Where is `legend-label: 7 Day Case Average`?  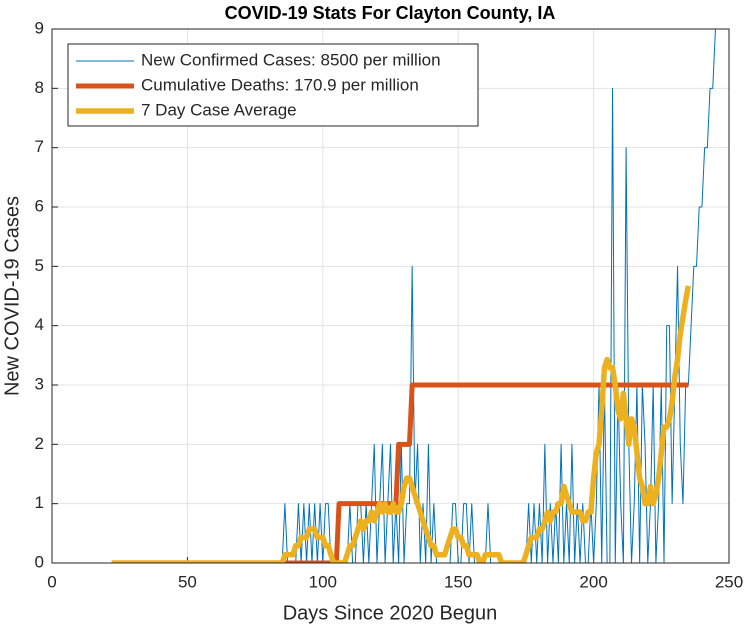
legend-label: 7 Day Case Average is located at coordinates (219, 109).